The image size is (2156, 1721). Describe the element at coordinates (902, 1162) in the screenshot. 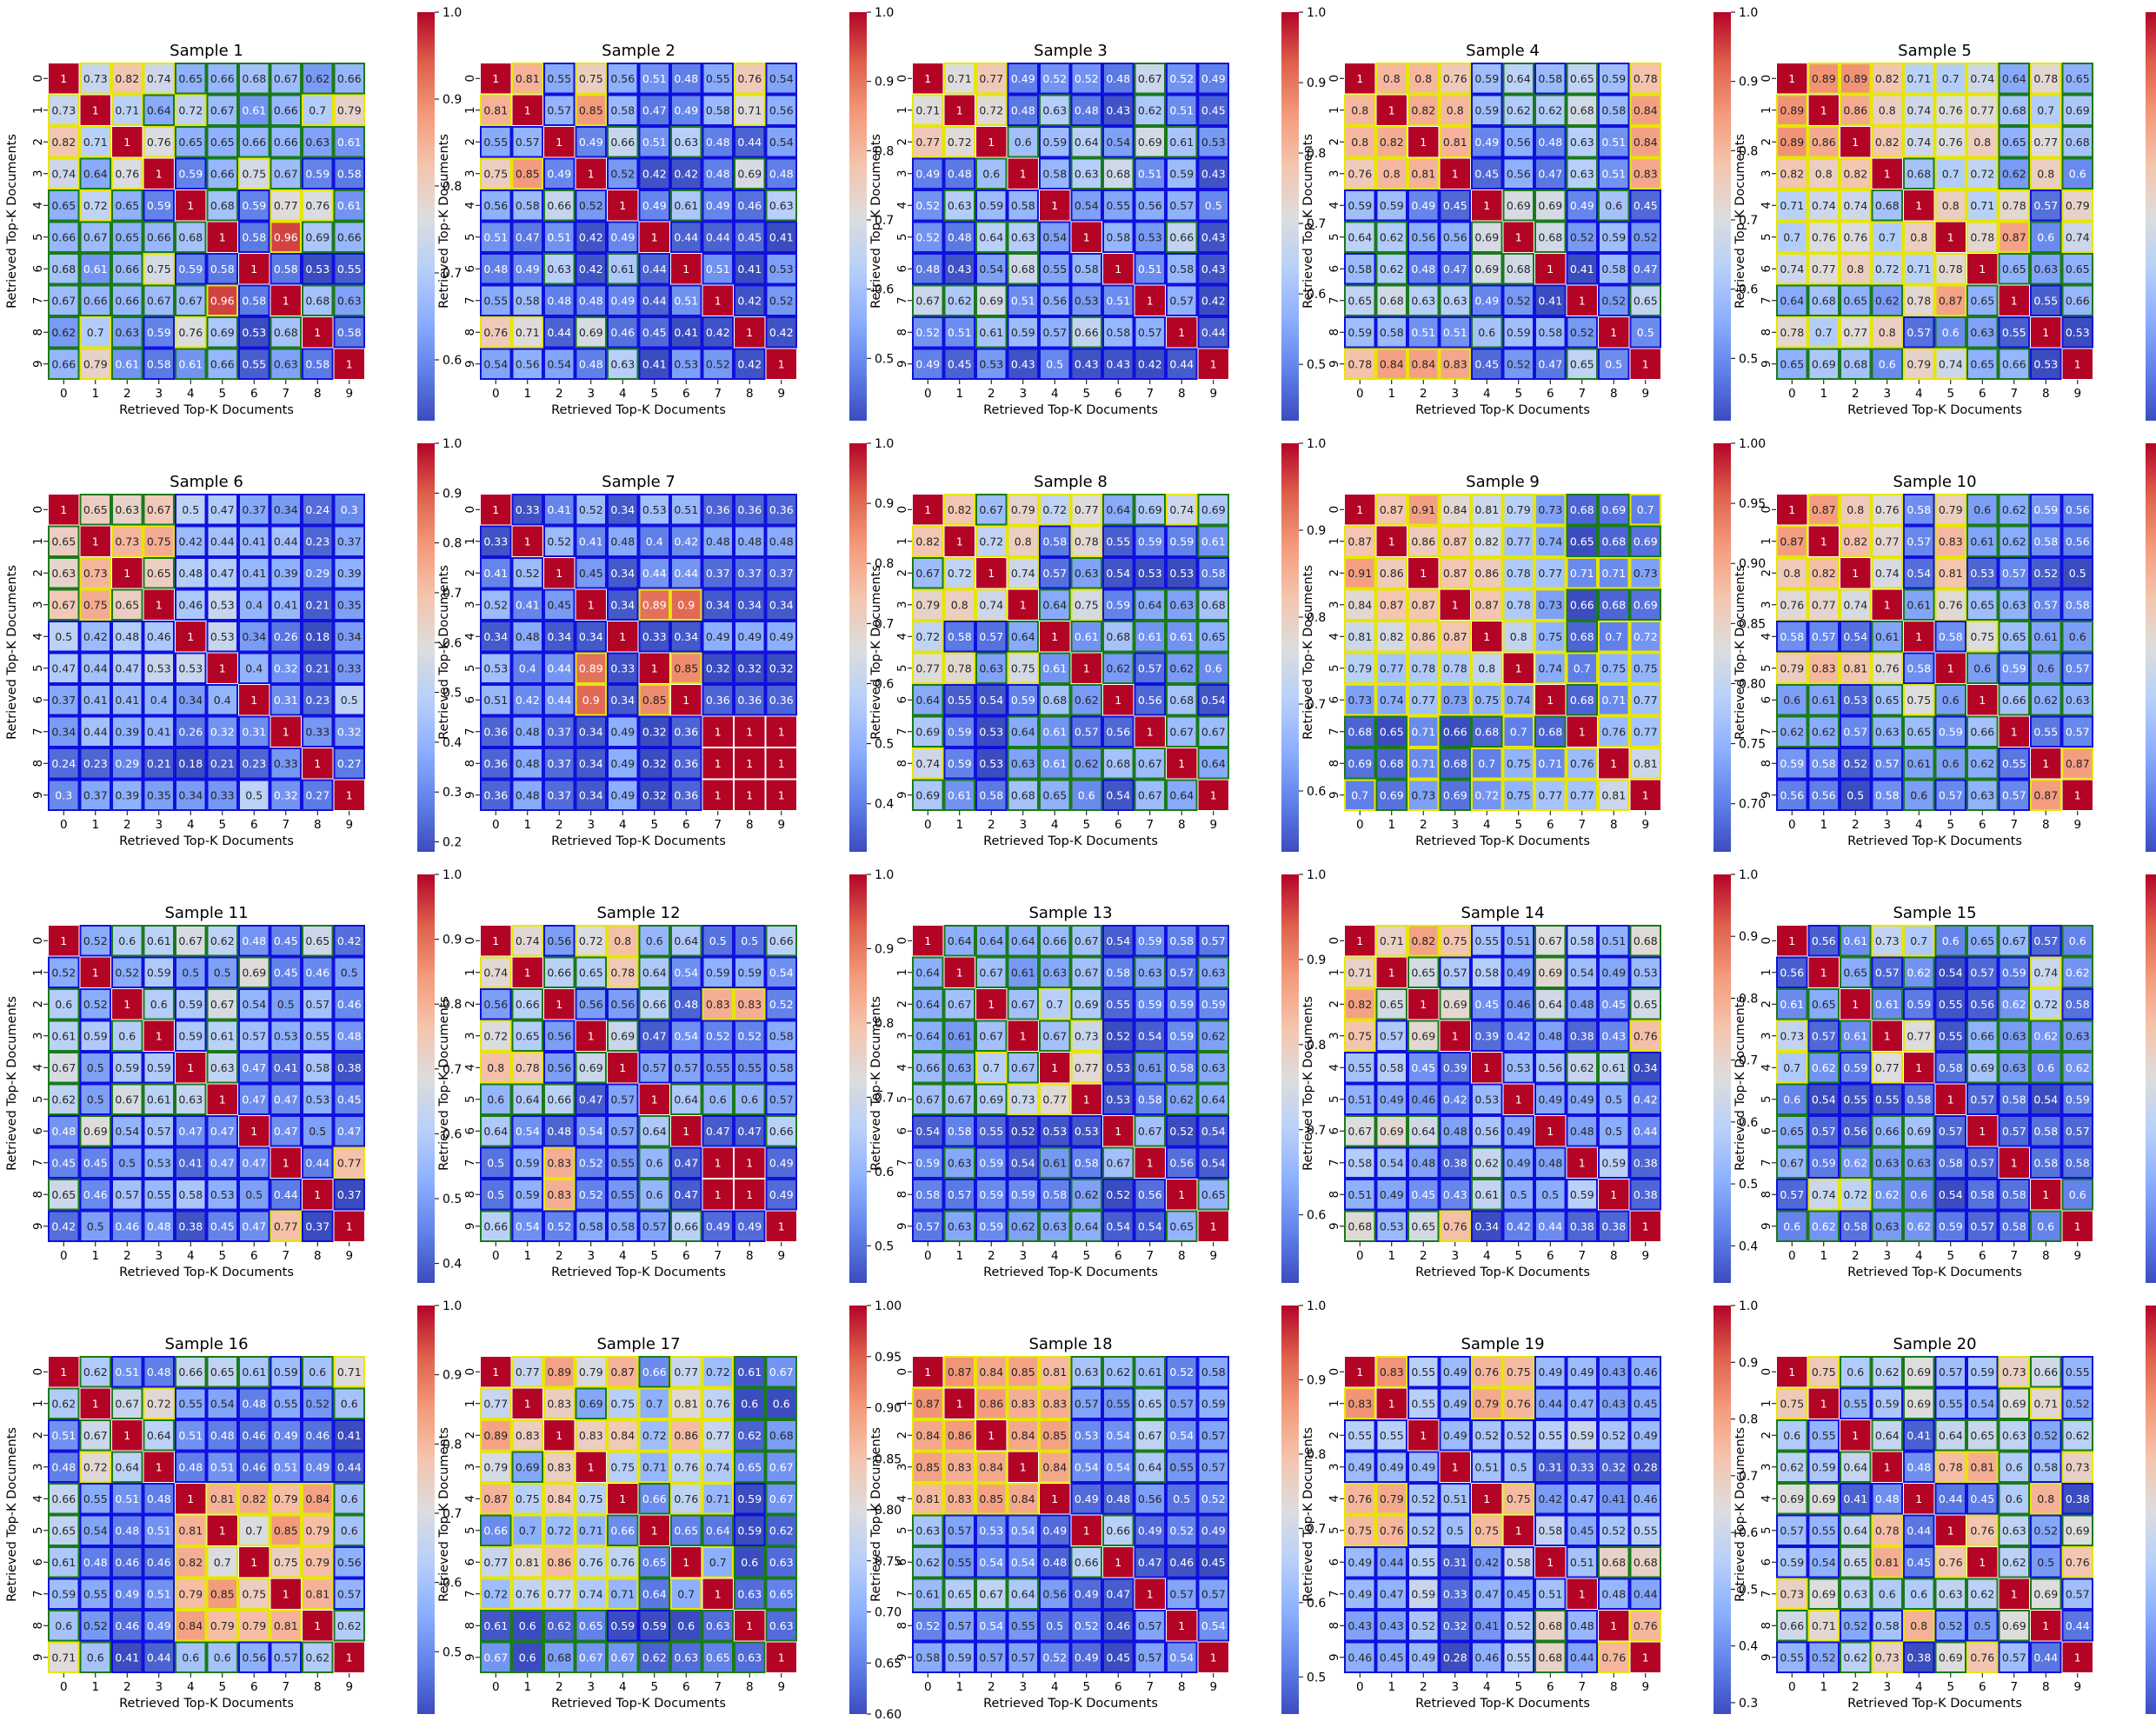

I see `y-tick-label: 7` at that location.